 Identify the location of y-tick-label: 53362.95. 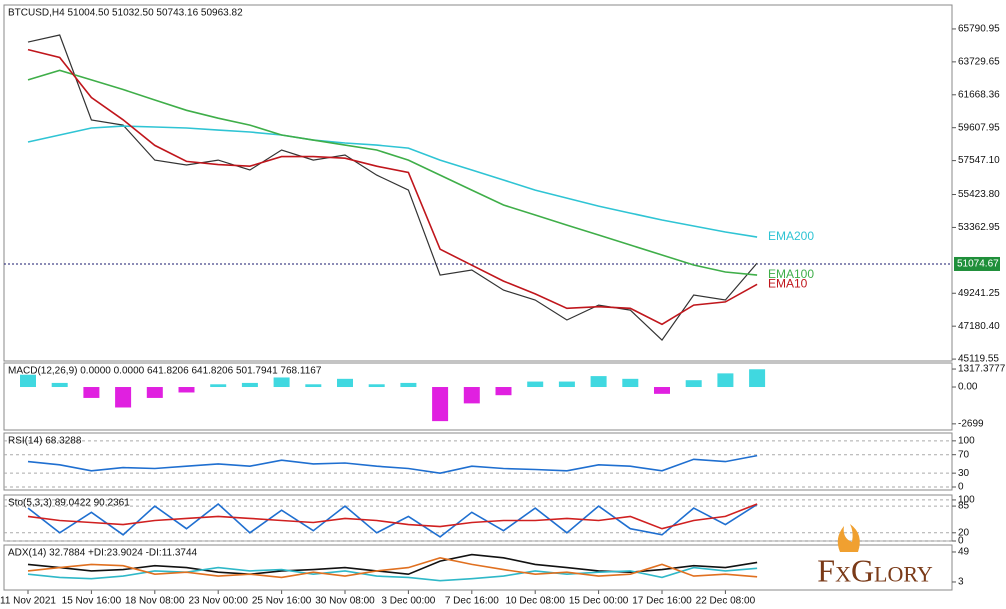
(979, 227).